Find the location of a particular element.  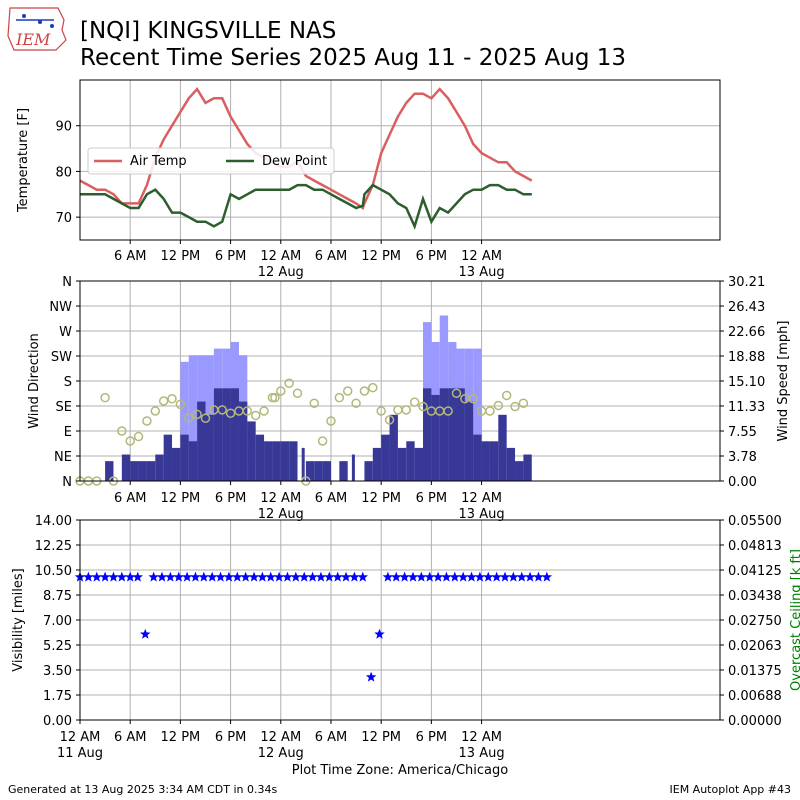

wind-speed-tick-label: 11.33 is located at coordinates (746, 407).